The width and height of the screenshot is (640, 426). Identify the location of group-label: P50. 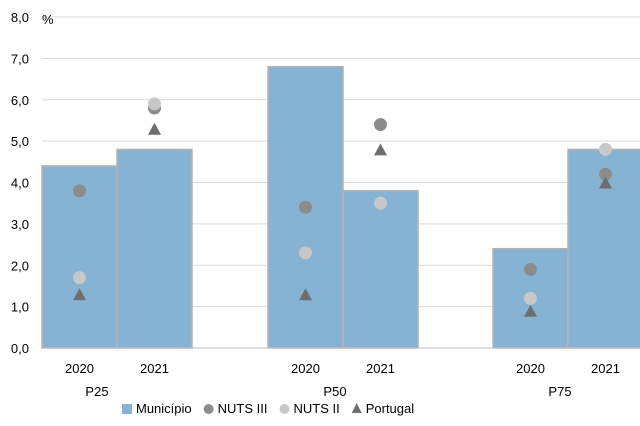
(334, 391).